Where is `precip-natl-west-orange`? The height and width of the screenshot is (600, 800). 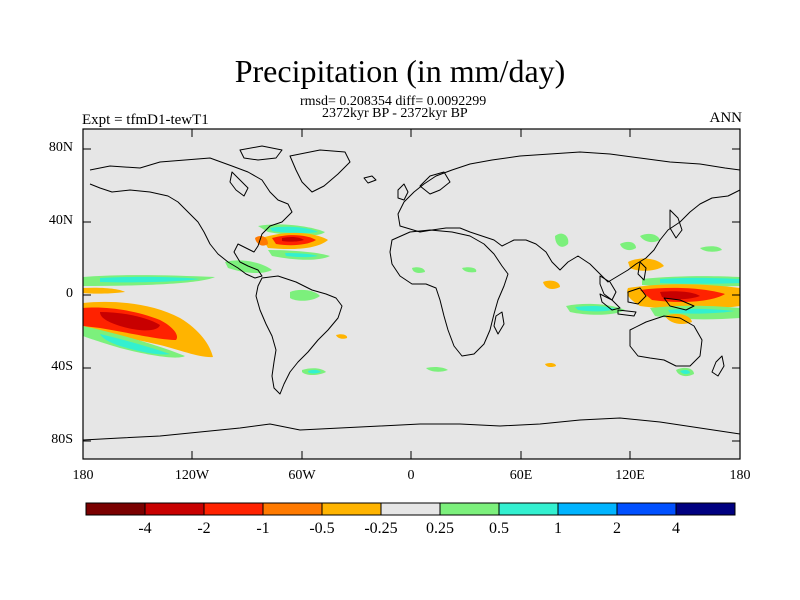
precip-natl-west-orange is located at coordinates (261, 241).